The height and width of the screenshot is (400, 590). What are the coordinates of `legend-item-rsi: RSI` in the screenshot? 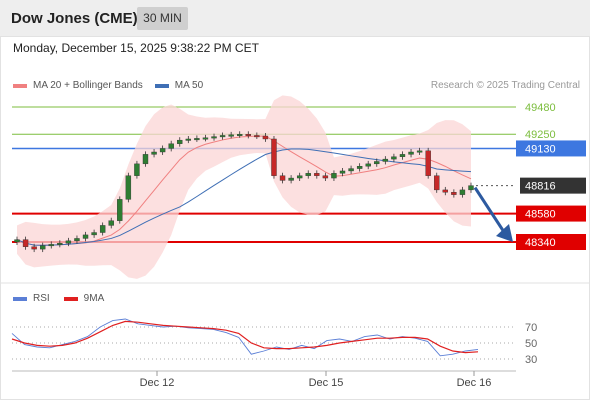 It's located at (31, 298).